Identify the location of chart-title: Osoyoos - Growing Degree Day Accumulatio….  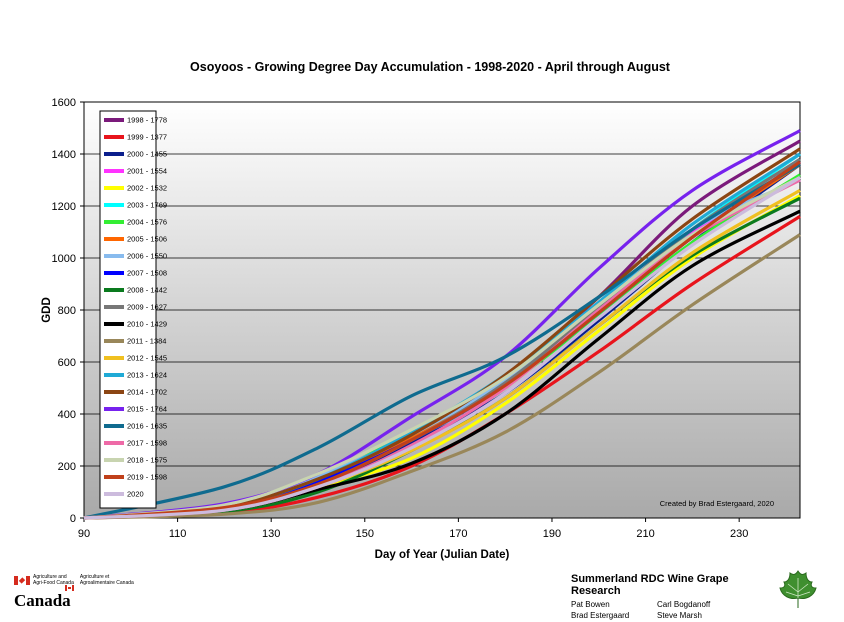
(430, 67).